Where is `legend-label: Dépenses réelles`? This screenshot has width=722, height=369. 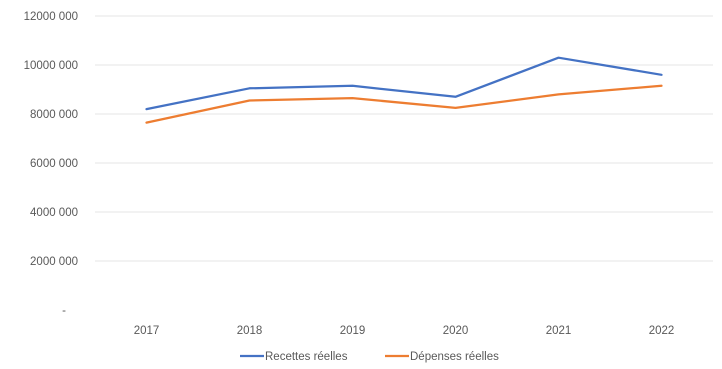 legend-label: Dépenses réelles is located at coordinates (454, 357).